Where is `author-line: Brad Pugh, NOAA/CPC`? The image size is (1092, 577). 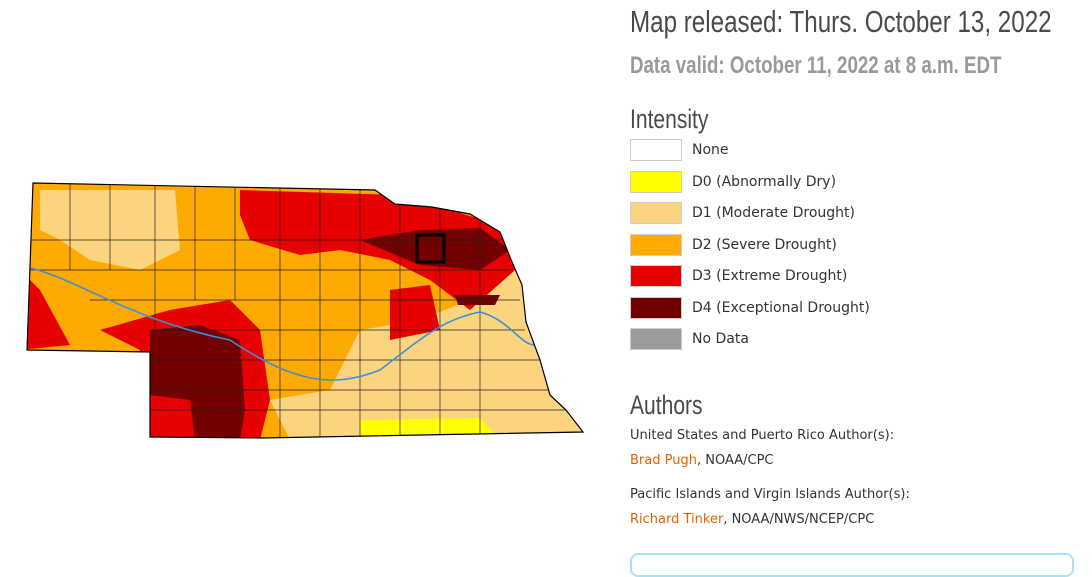
author-line: Brad Pugh, NOAA/CPC is located at coordinates (701, 460).